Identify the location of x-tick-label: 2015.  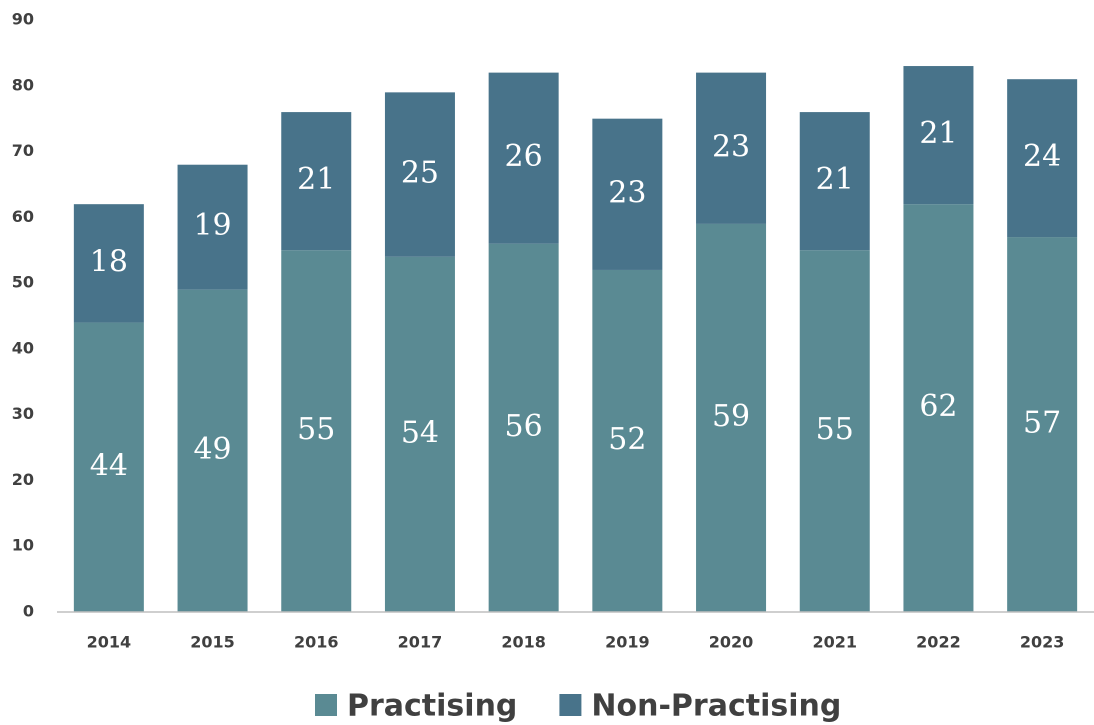
(212, 642).